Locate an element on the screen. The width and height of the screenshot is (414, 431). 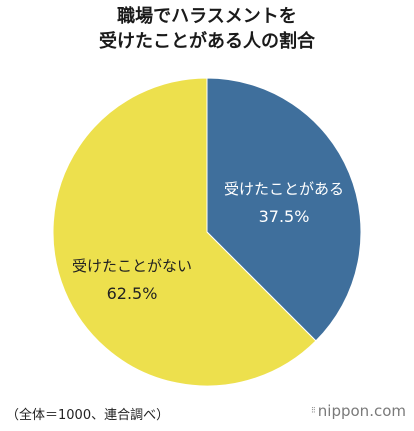
chart-title-line-2: 受けたことがある人の割合 is located at coordinates (207, 41).